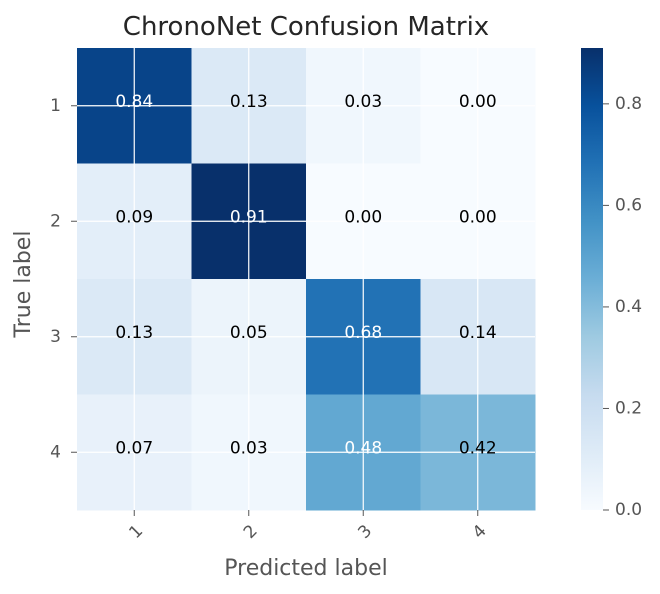  Describe the element at coordinates (592, 279) in the screenshot. I see `colorbar` at that location.